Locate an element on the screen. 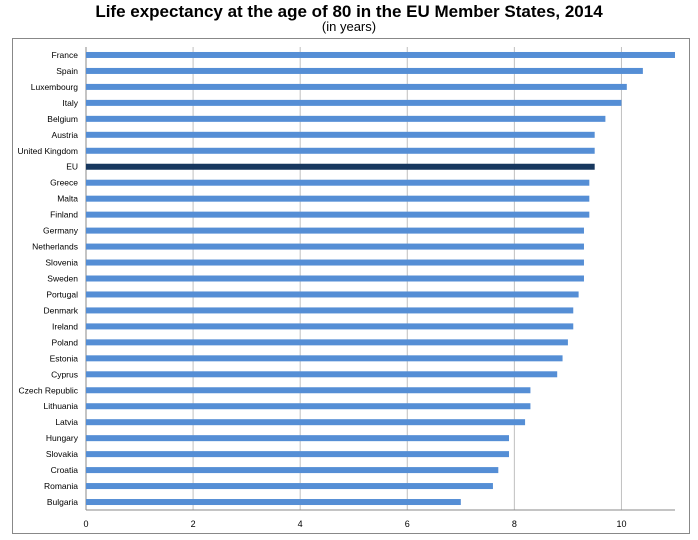 Image resolution: width=698 pixels, height=540 pixels. category-label: Hungary is located at coordinates (62, 438).